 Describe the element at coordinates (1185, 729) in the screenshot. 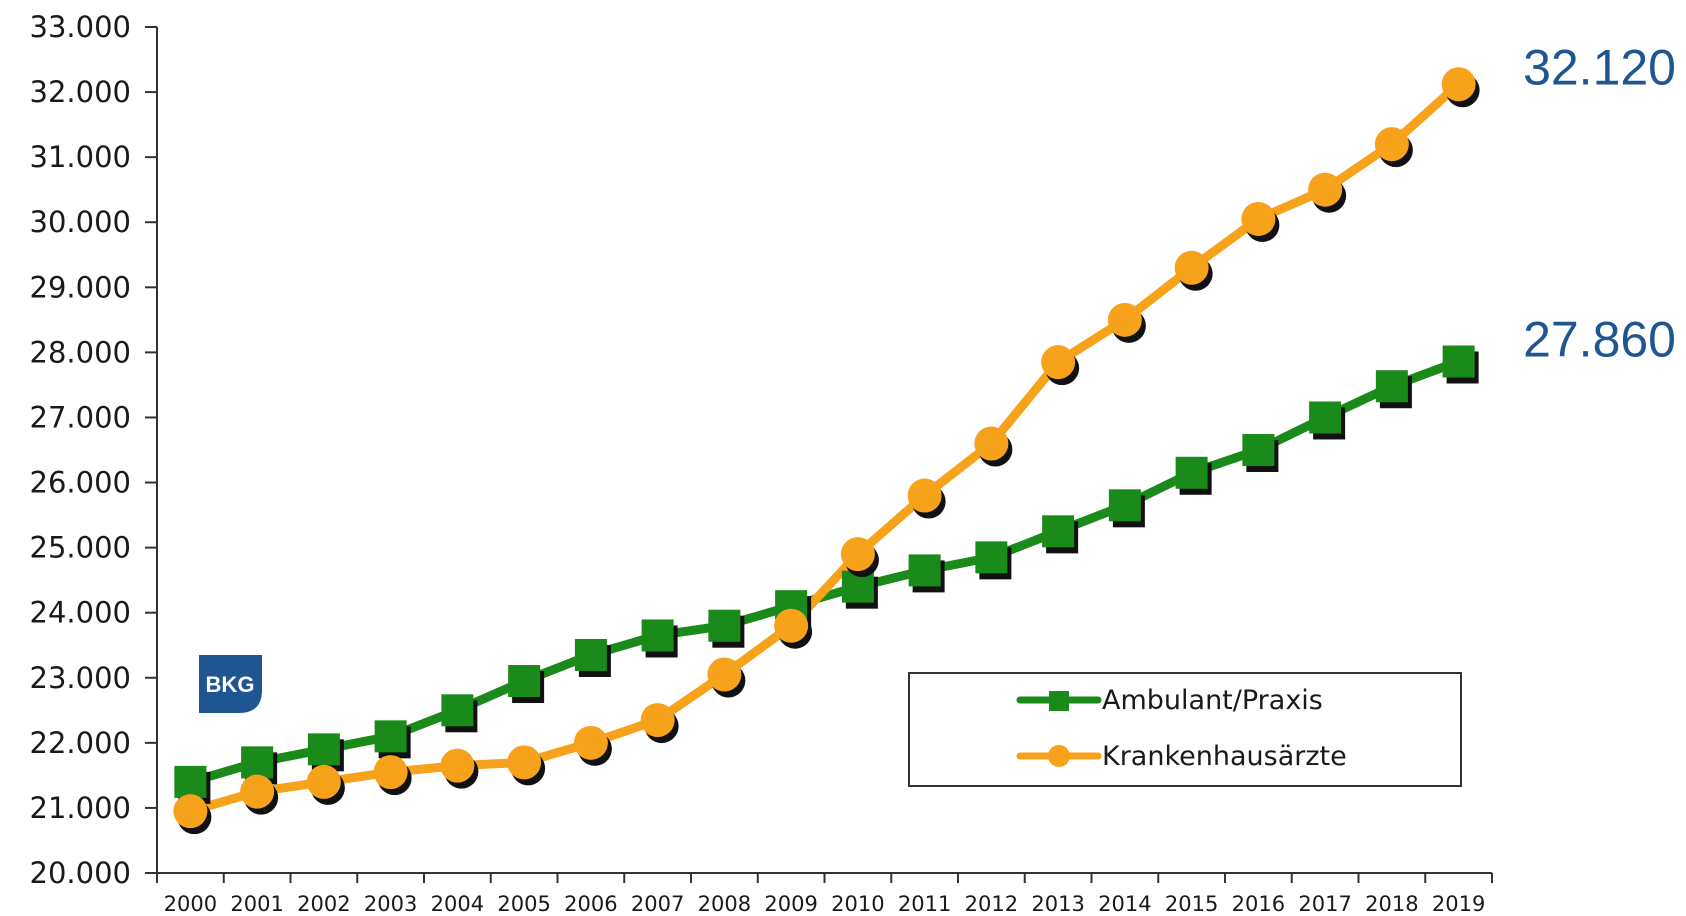

I see `legend-box` at that location.